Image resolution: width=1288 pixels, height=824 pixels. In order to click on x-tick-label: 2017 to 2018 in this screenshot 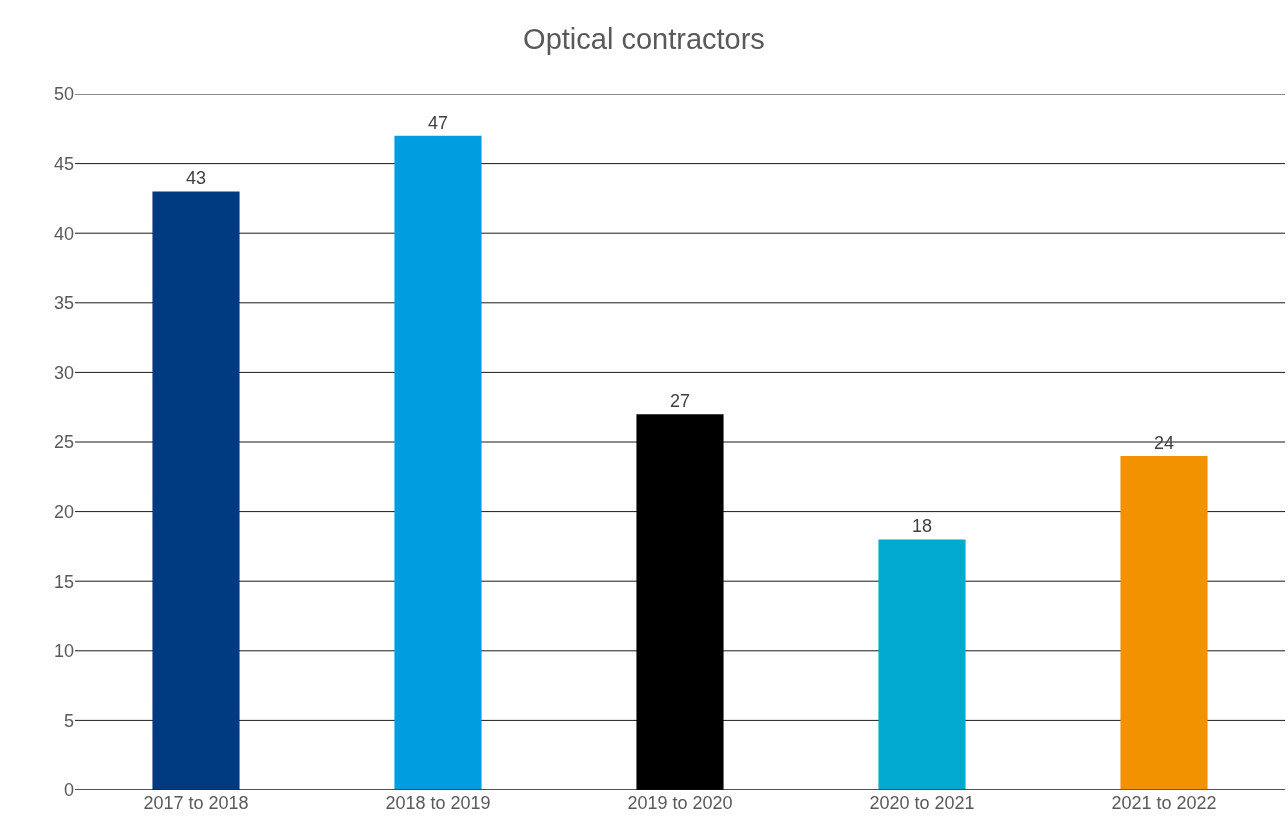, I will do `click(196, 803)`.